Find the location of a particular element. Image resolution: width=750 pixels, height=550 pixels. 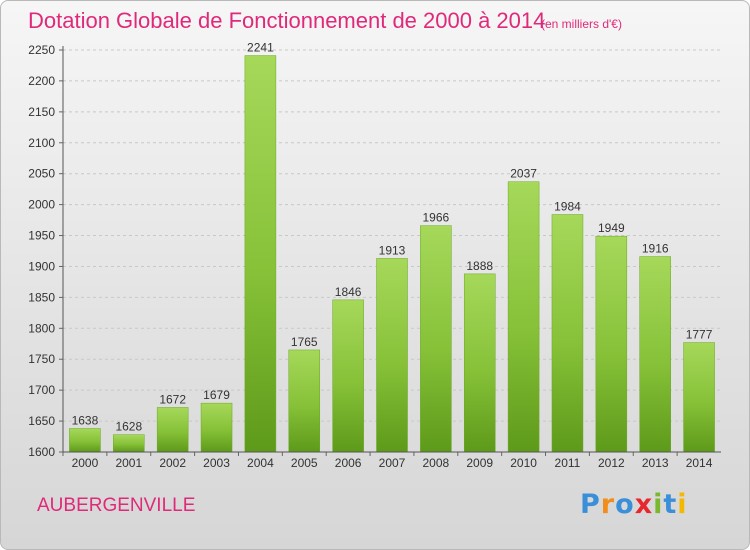

y-tick-label: 1850 is located at coordinates (41, 297).